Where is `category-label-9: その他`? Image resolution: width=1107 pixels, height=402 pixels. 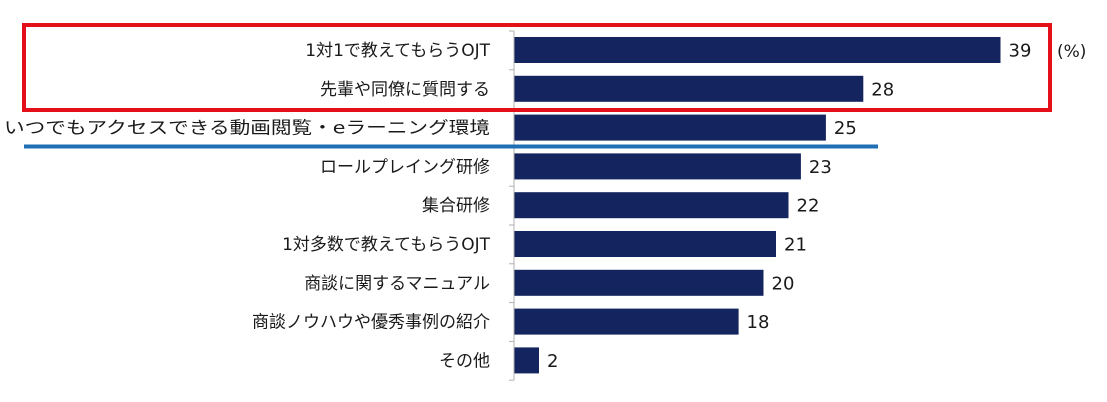 category-label-9: その他 is located at coordinates (464, 361).